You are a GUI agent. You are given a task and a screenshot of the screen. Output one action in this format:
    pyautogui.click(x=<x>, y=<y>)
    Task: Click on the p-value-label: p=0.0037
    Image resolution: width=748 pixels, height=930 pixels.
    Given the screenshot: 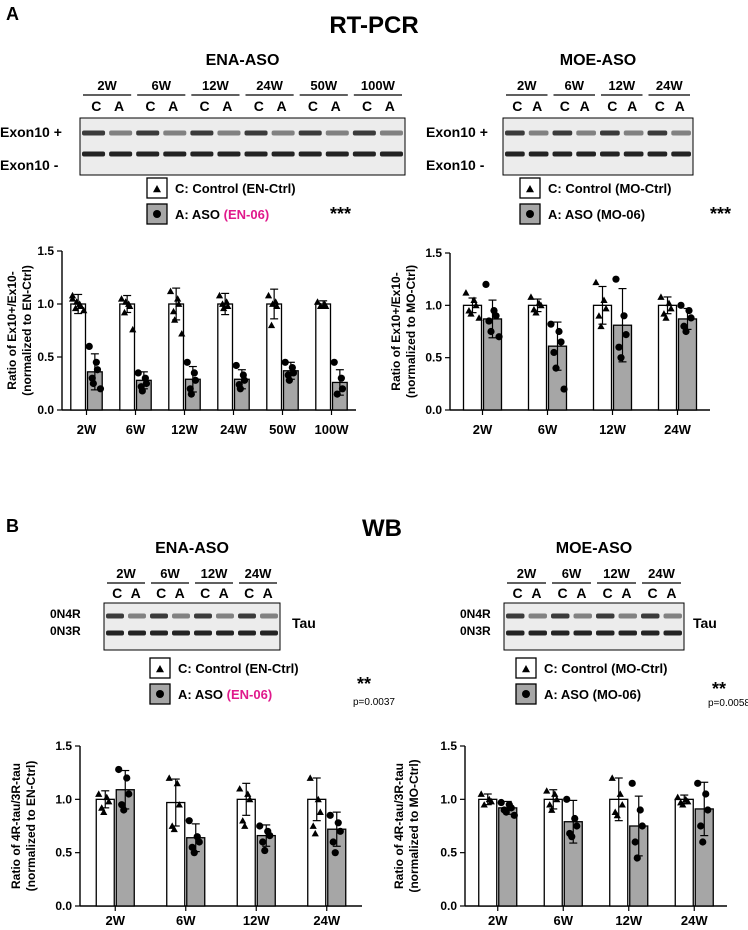 What is the action you would take?
    pyautogui.click(x=374, y=702)
    